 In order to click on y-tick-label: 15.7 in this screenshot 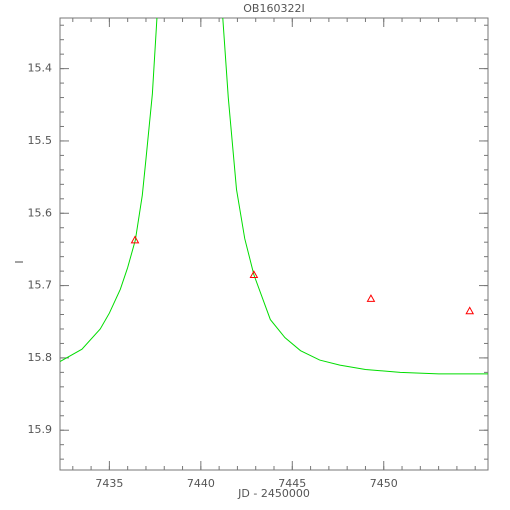, I will do `click(40, 285)`.